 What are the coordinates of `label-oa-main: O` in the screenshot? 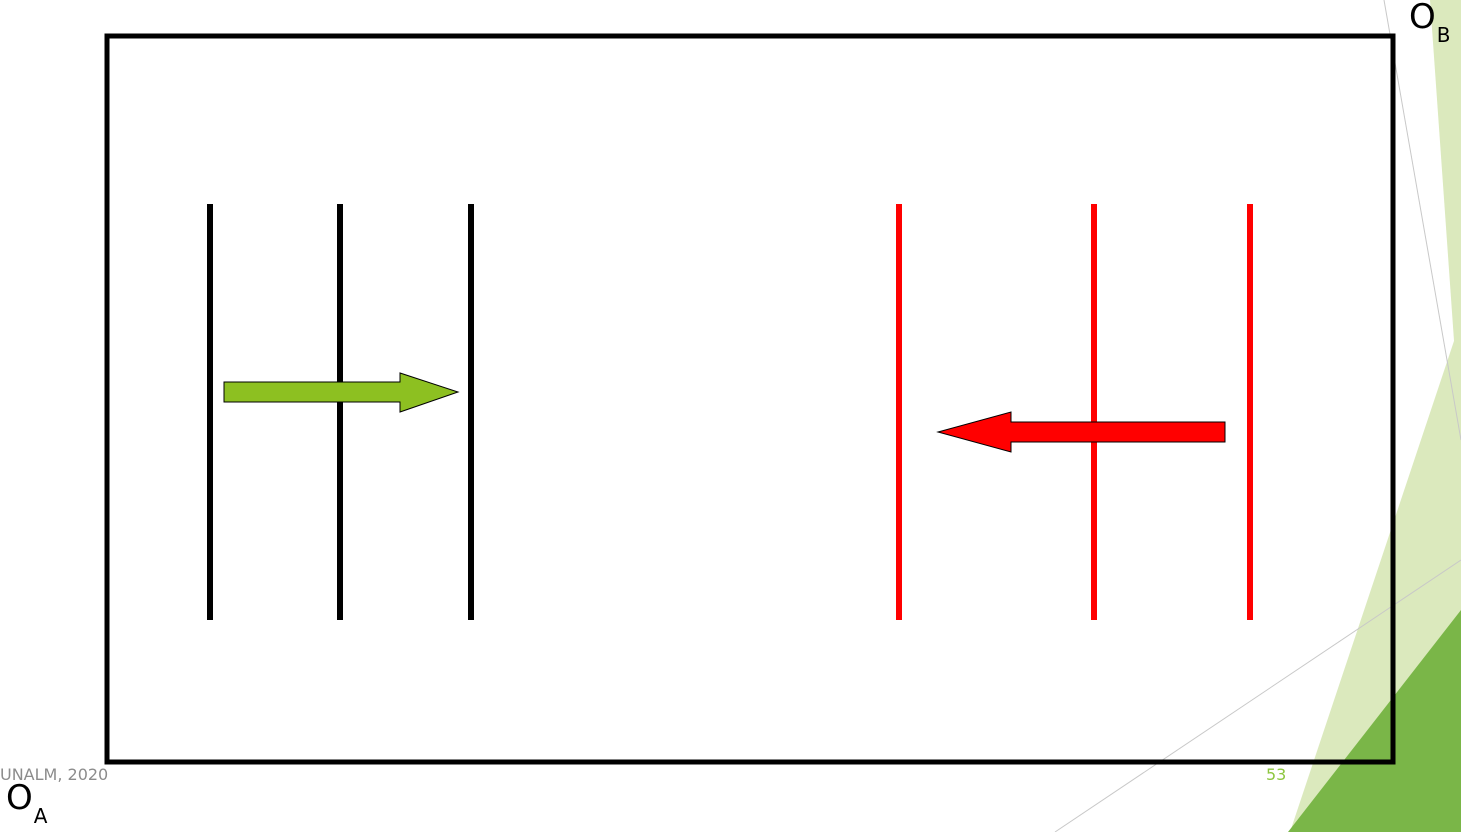 It's located at (19, 798).